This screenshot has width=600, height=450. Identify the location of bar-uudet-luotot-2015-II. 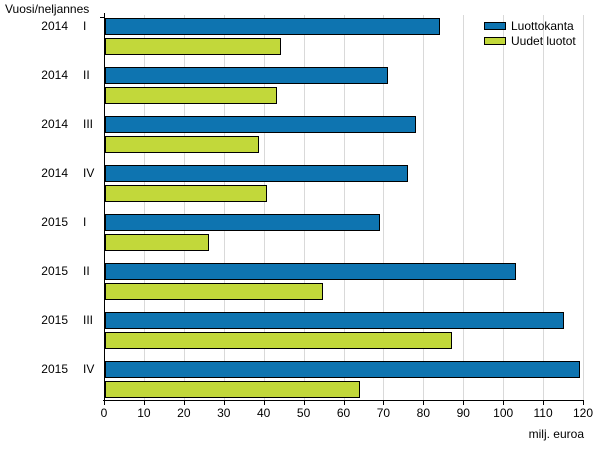
(214, 291).